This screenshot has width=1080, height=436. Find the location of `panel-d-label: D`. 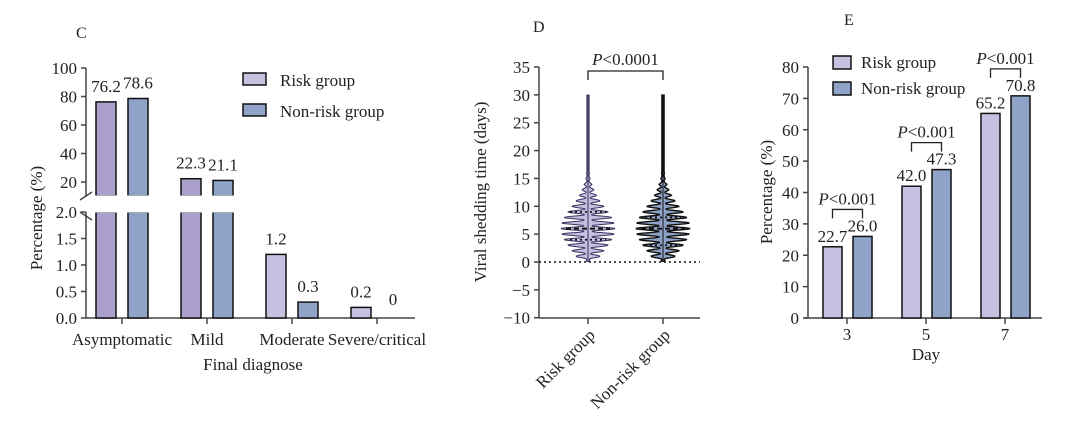

panel-d-label: D is located at coordinates (539, 27).